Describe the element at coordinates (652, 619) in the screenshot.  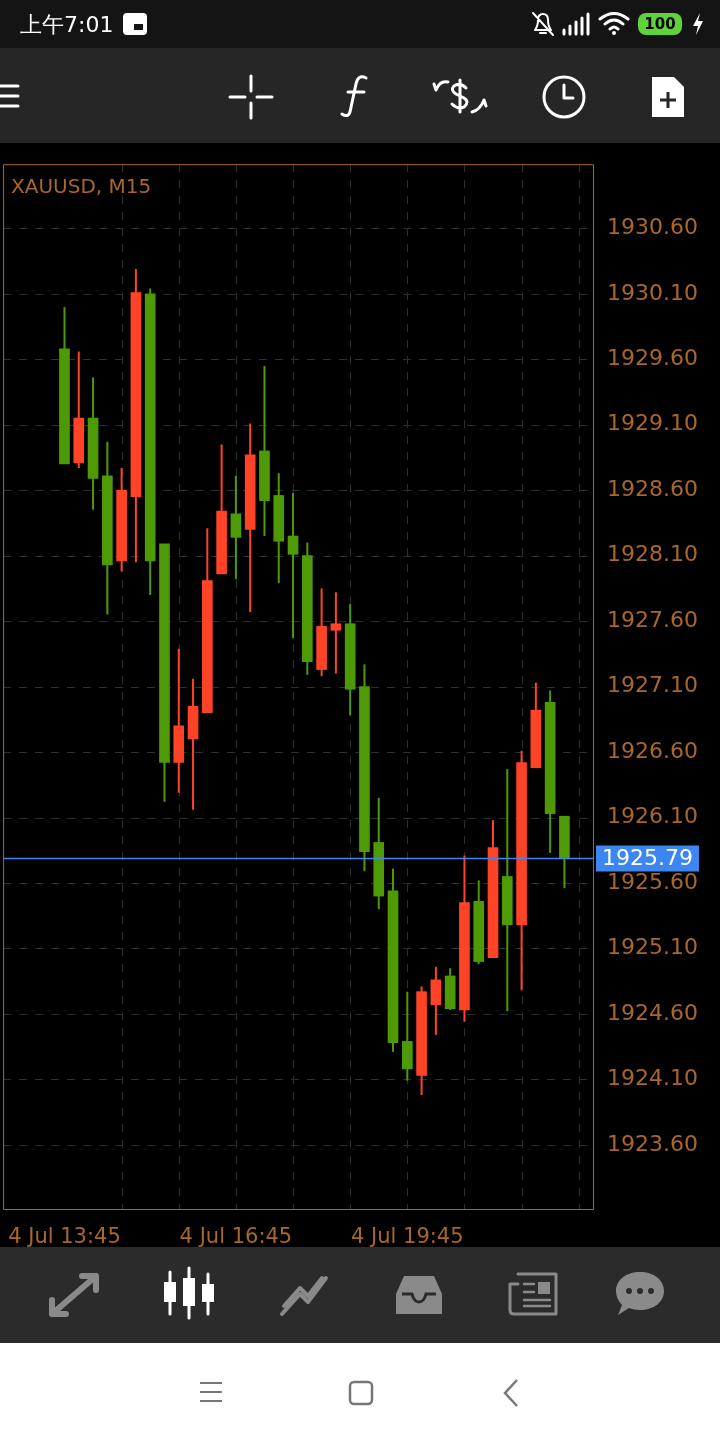
I see `y-tick-label: 1927.60` at that location.